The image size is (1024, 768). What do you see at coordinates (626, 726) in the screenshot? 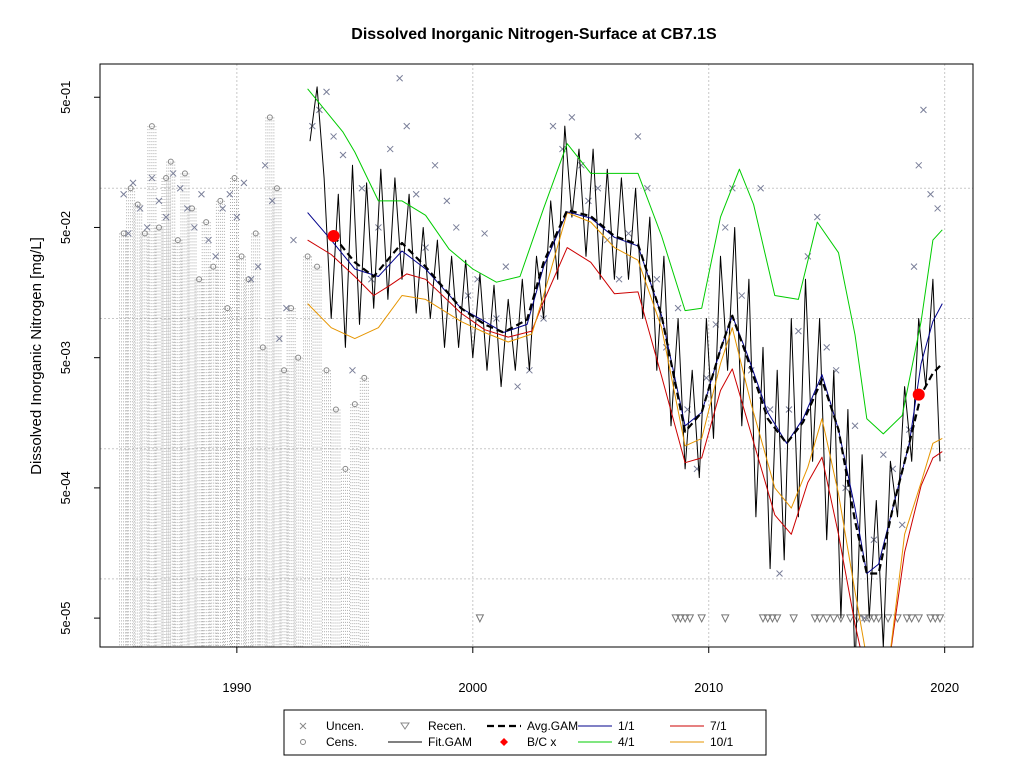
I see `legend-label: 1/1` at bounding box center [626, 726].